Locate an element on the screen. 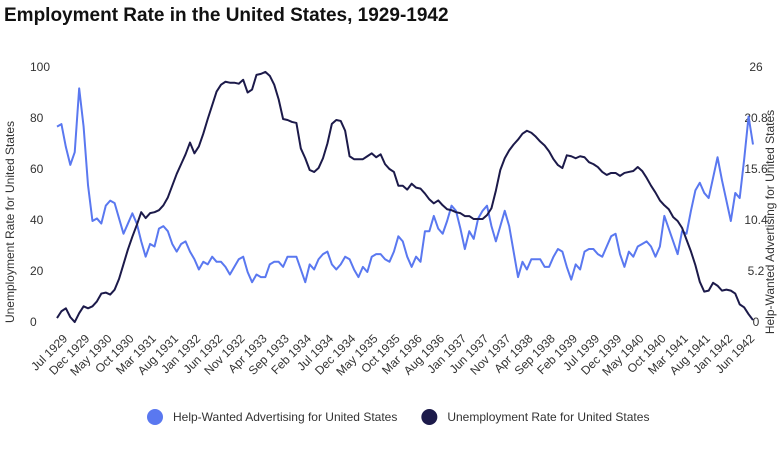 The height and width of the screenshot is (450, 780). y-tick-label: 80 is located at coordinates (37, 118).